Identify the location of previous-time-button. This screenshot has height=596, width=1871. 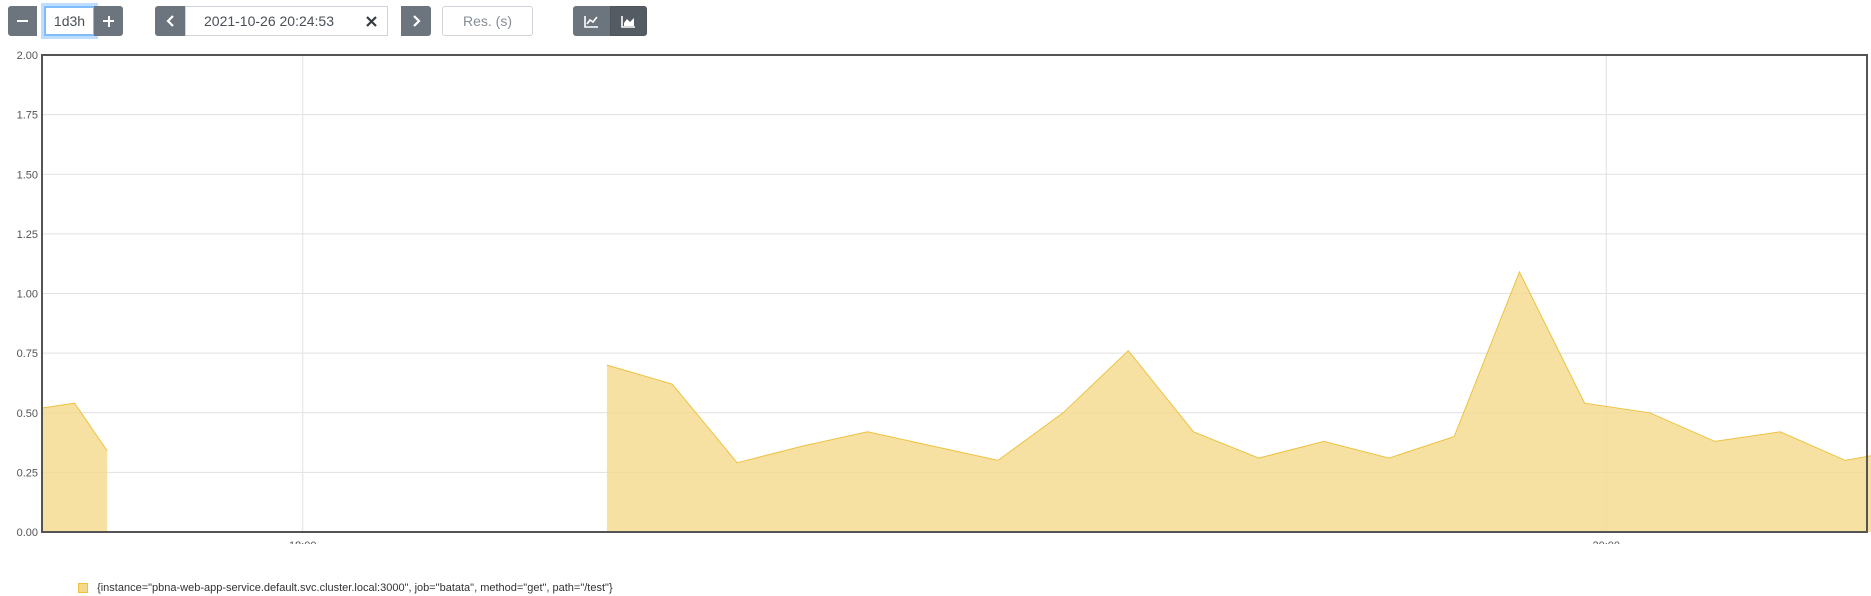
(170, 21).